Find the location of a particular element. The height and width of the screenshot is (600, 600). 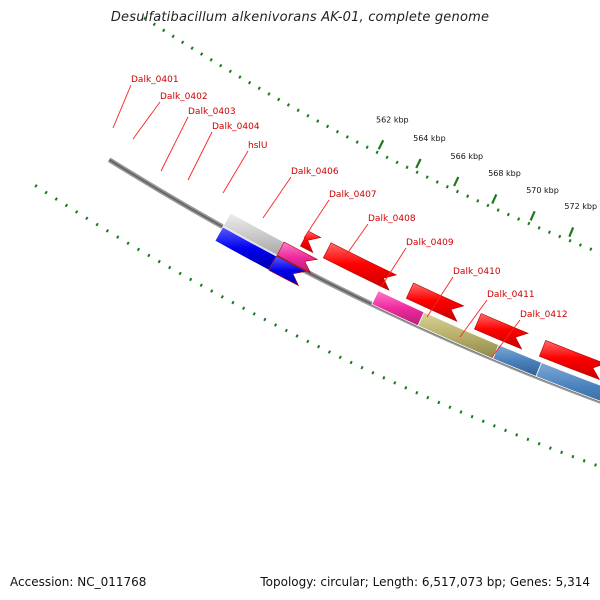

gene-label: Dalk_0409 is located at coordinates (430, 243).